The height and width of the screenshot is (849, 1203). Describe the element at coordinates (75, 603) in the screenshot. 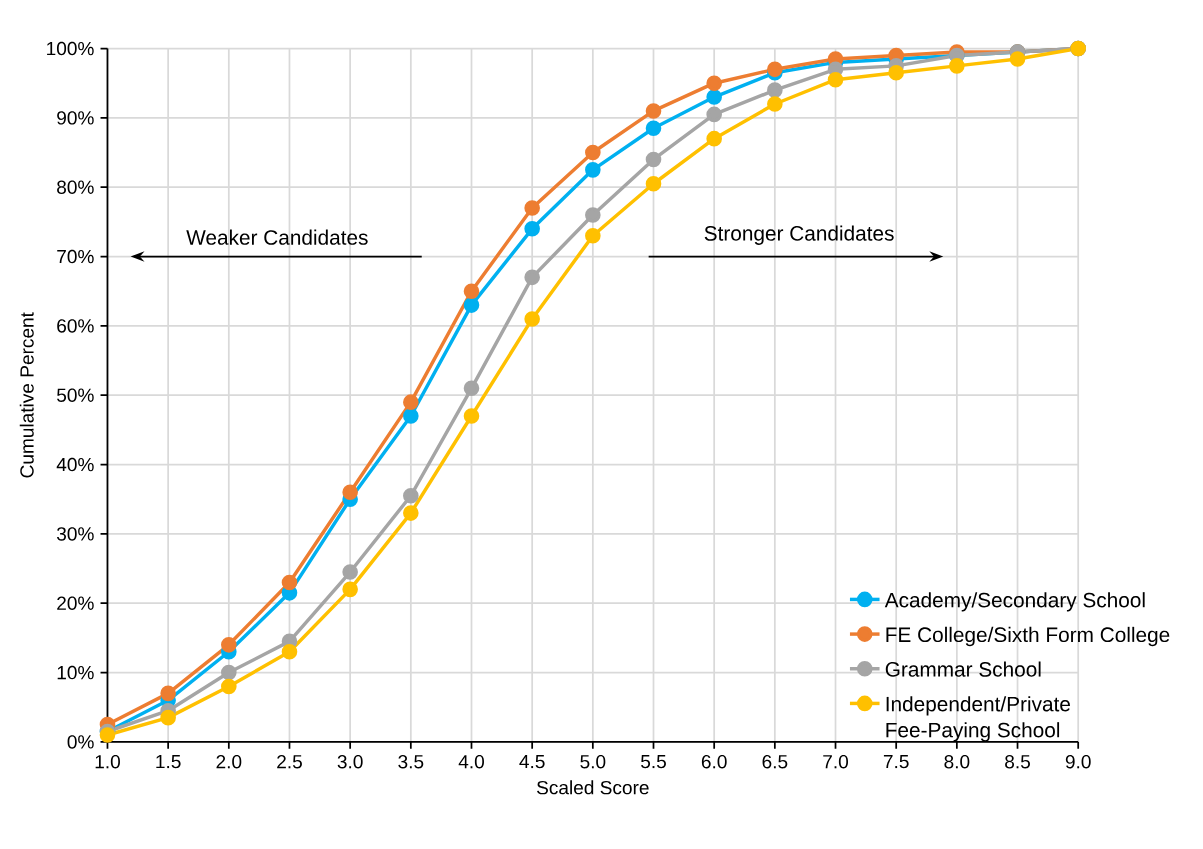

I see `y-tick-label: 20%` at that location.